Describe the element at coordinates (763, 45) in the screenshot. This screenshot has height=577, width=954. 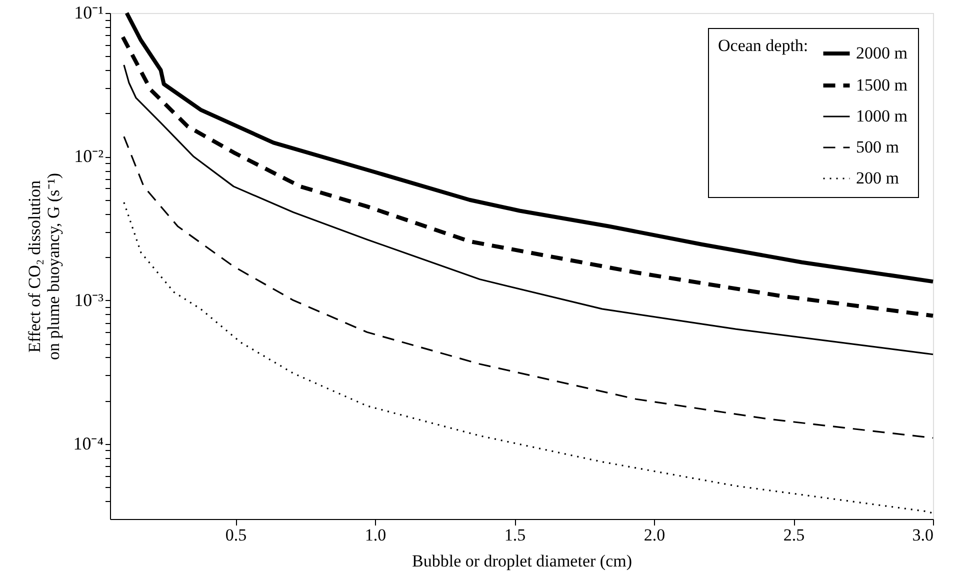
I see `legend-title: Ocean depth:` at that location.